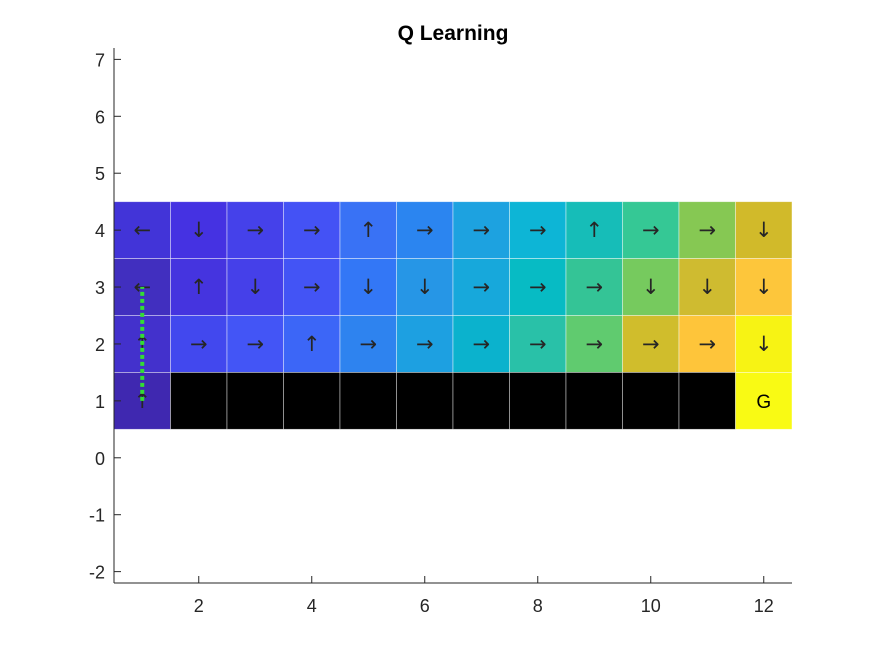 This screenshot has width=875, height=656. I want to click on y-tick-label: -2, so click(97, 573).